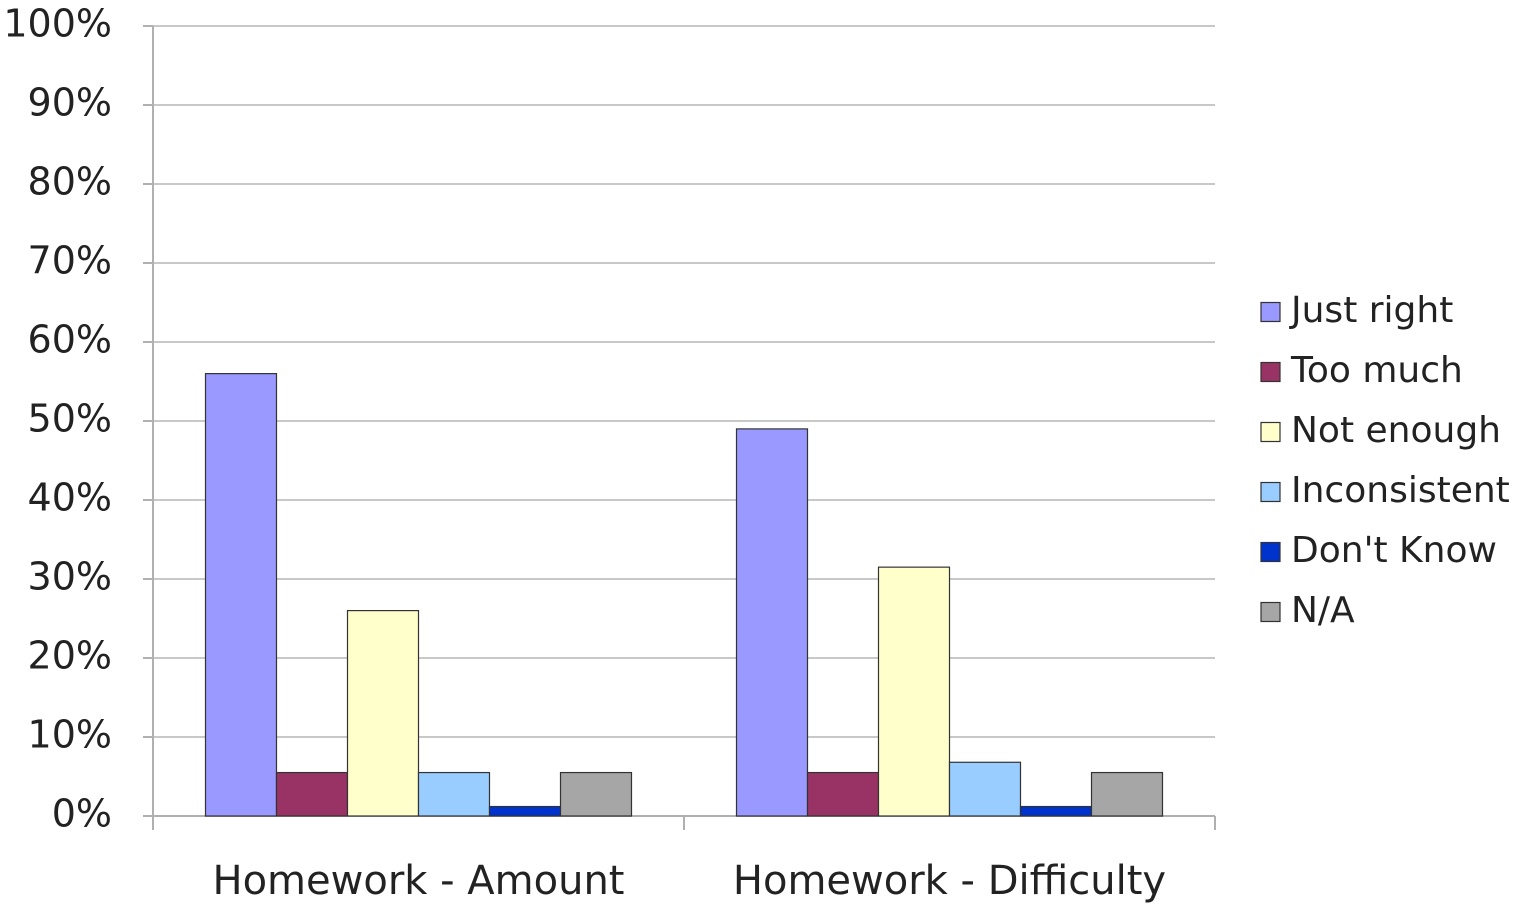 Image resolution: width=1522 pixels, height=907 pixels. Describe the element at coordinates (70, 577) in the screenshot. I see `y-tick-label: 30%` at that location.